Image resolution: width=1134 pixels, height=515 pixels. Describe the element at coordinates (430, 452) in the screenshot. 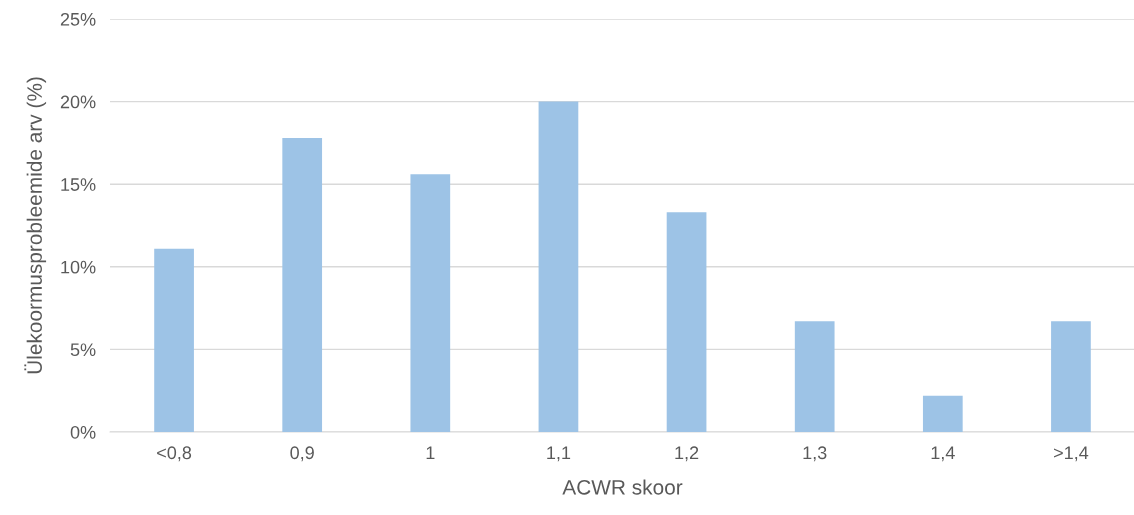

I see `x-tick-label: 1` at that location.